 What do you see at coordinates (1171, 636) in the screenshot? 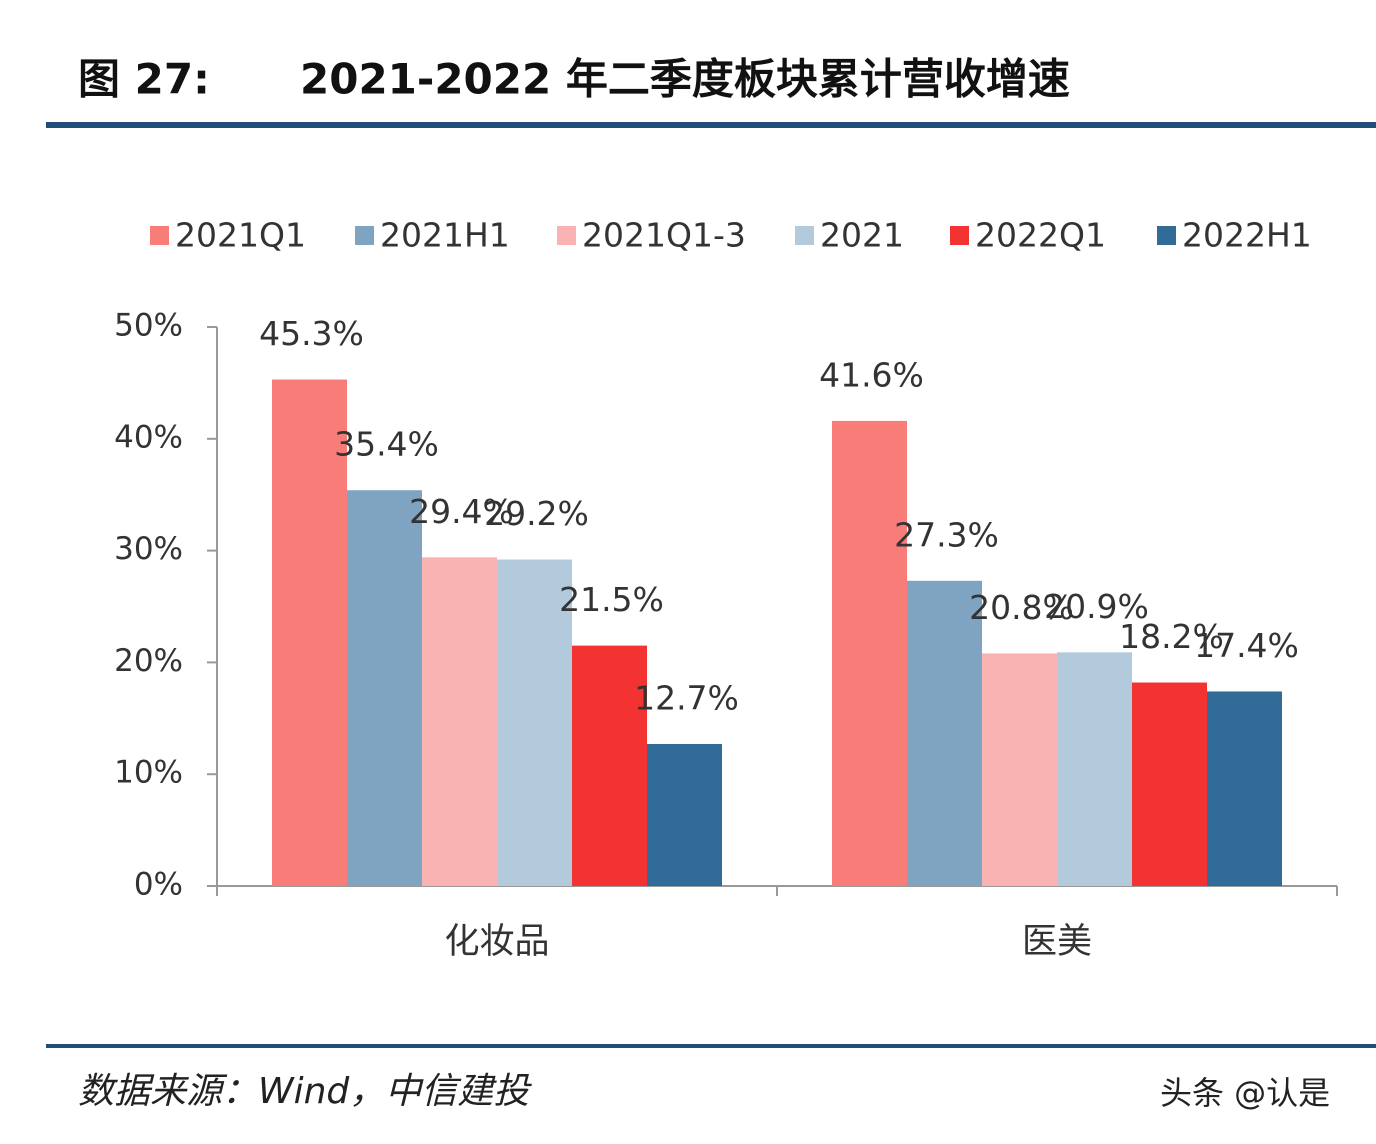
I see `data-label: 18.2%` at bounding box center [1171, 636].